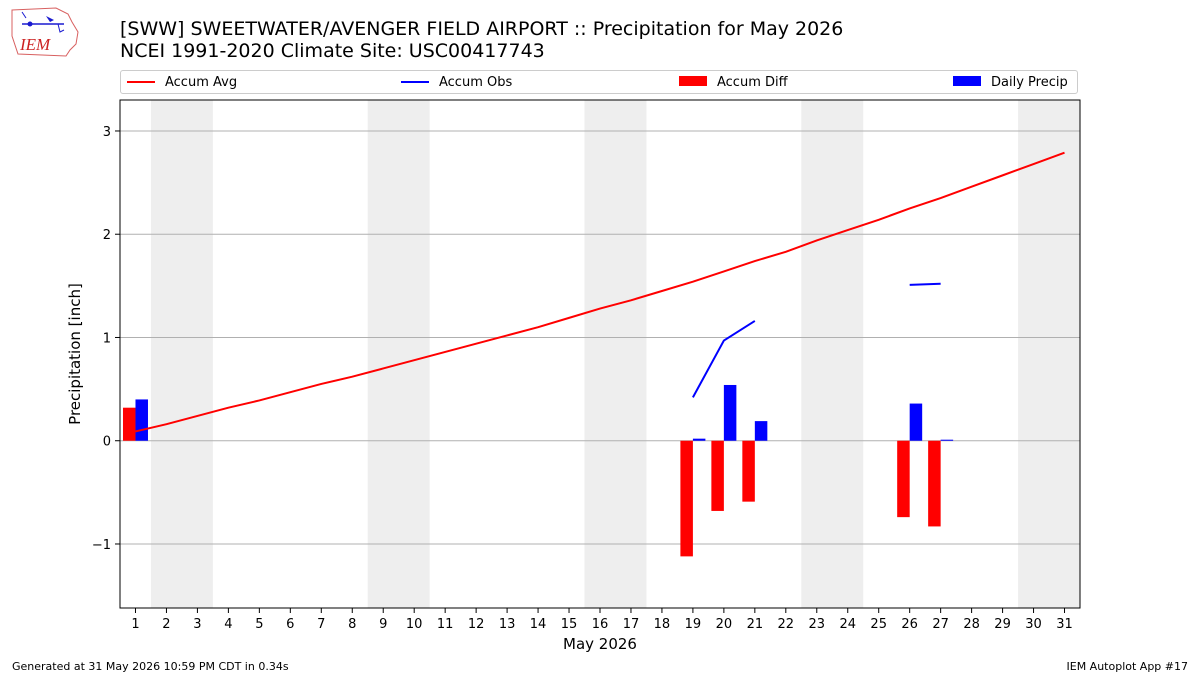 The height and width of the screenshot is (675, 1200). Describe the element at coordinates (569, 624) in the screenshot. I see `x-tick-label: 15` at that location.